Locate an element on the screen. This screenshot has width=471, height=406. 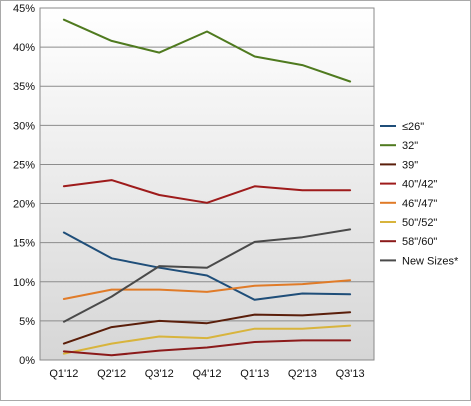
y-tick-label: 35% is located at coordinates (24, 87).